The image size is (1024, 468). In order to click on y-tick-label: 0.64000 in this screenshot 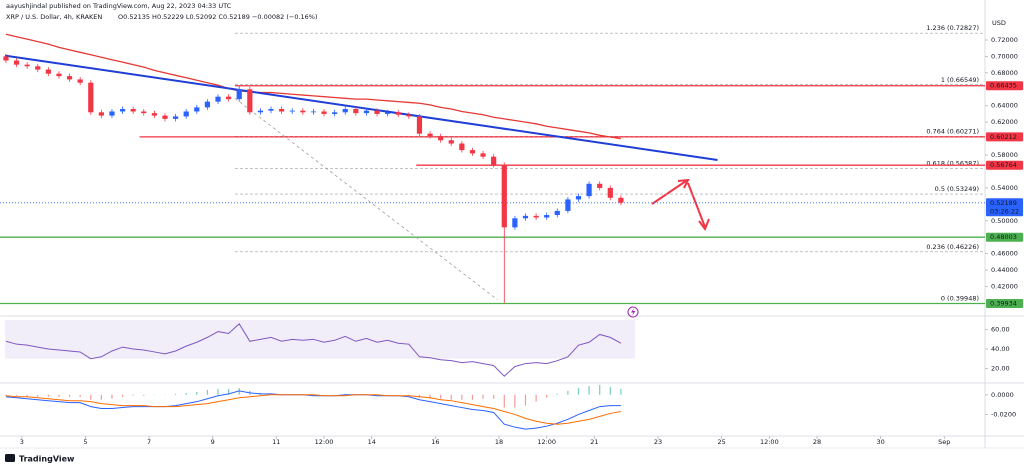, I will do `click(1004, 106)`.